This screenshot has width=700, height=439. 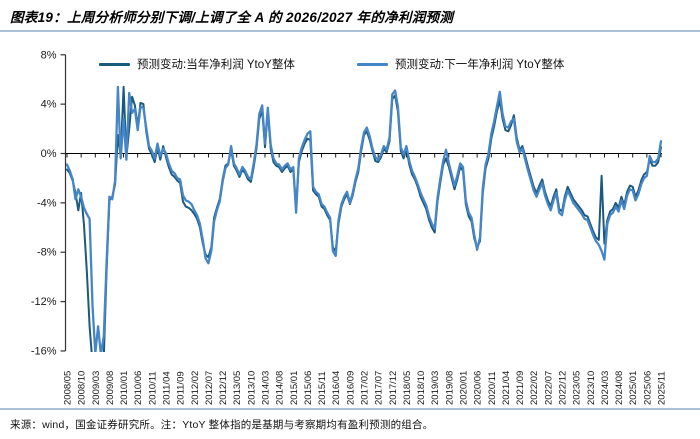 I want to click on x-axis-tick-label: 2012/12, so click(x=223, y=388).